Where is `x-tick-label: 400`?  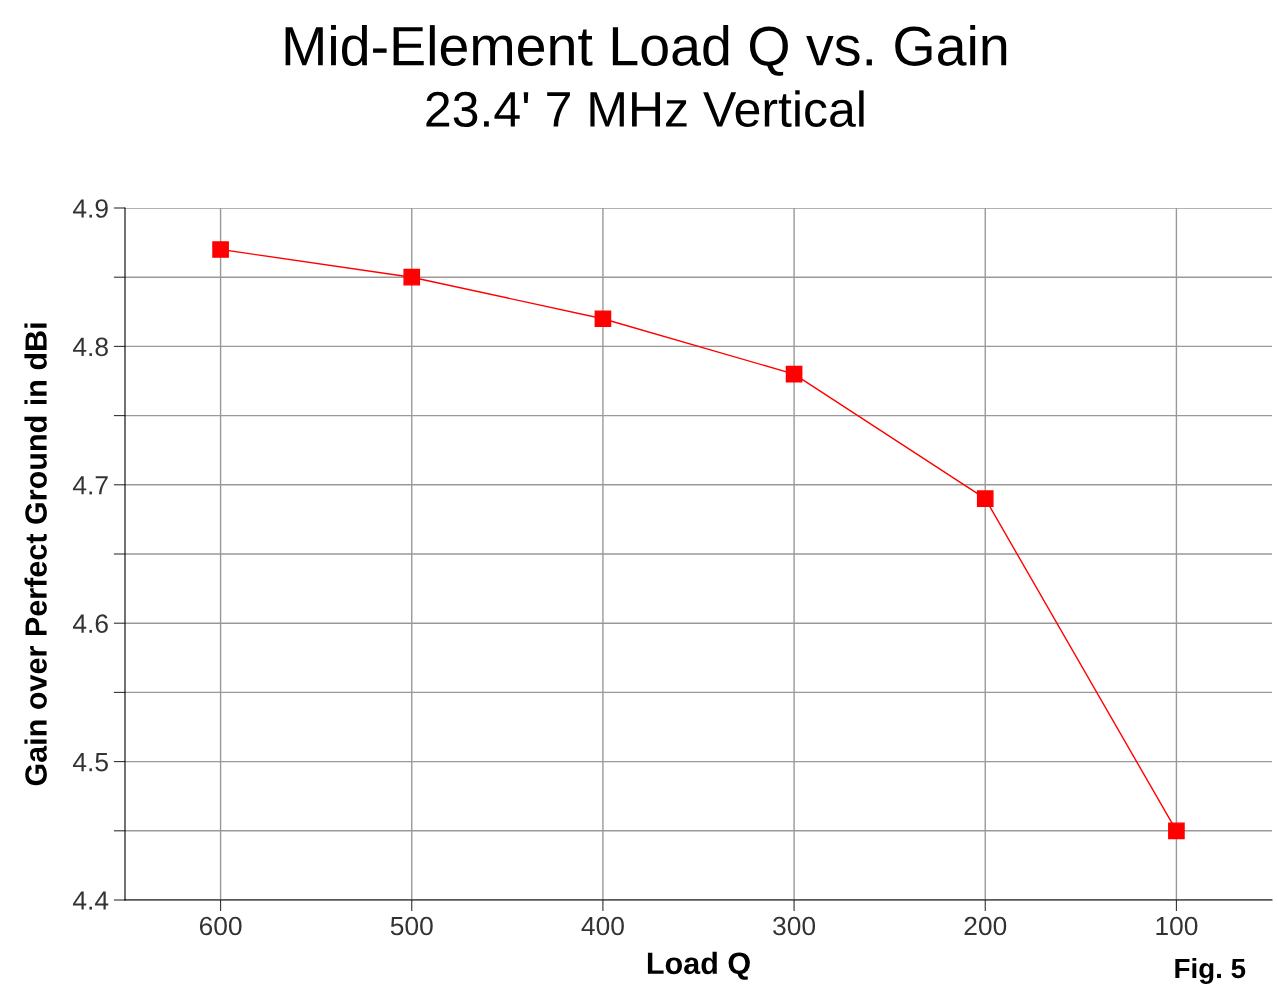
x-tick-label: 400 is located at coordinates (602, 926).